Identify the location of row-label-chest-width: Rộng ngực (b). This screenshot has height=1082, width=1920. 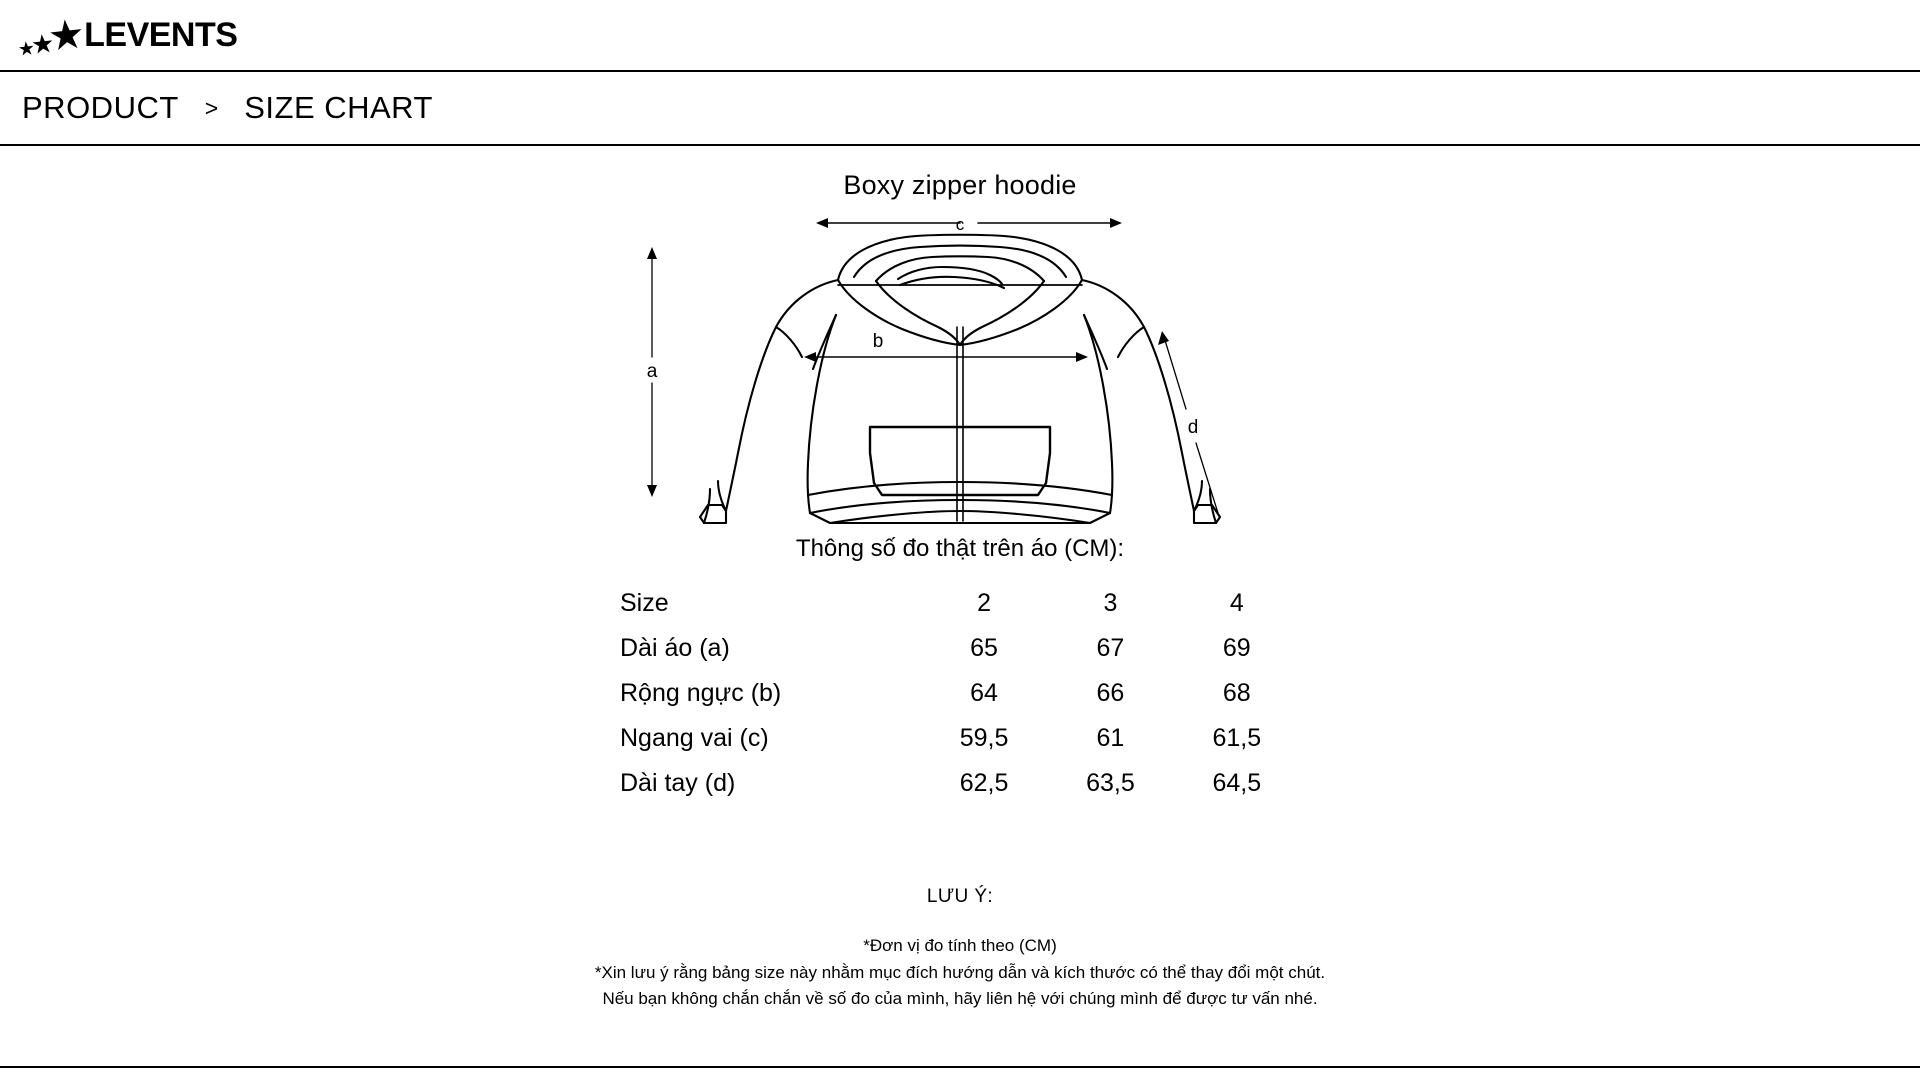
(701, 693).